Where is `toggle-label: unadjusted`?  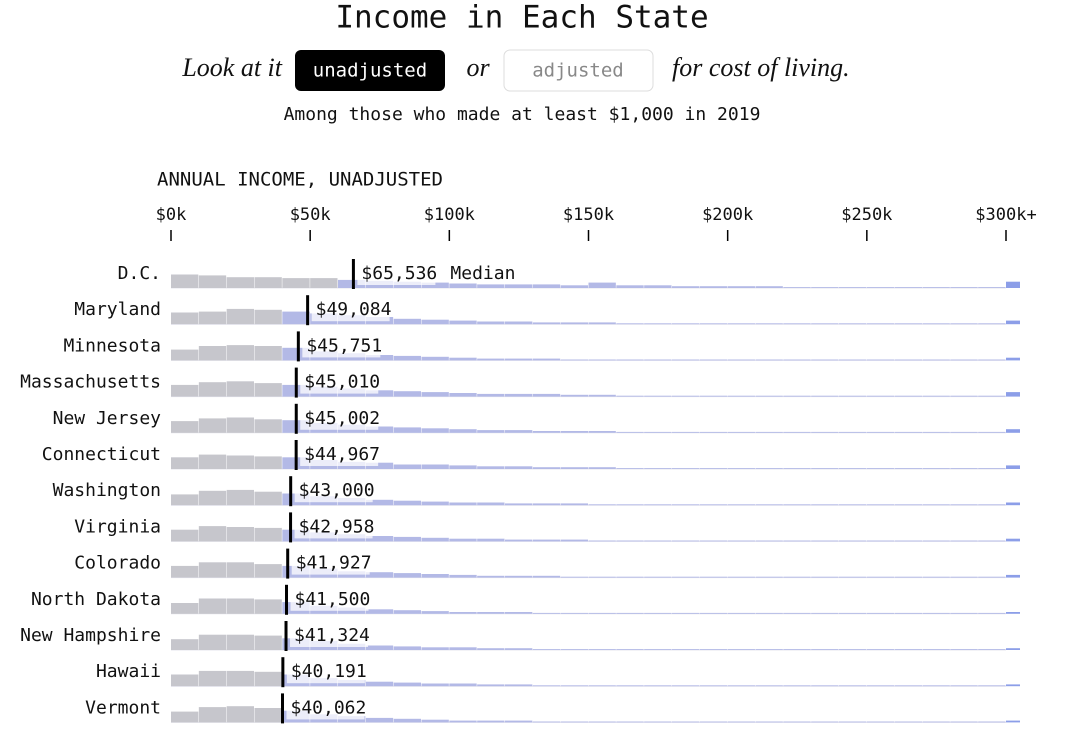 toggle-label: unadjusted is located at coordinates (370, 71).